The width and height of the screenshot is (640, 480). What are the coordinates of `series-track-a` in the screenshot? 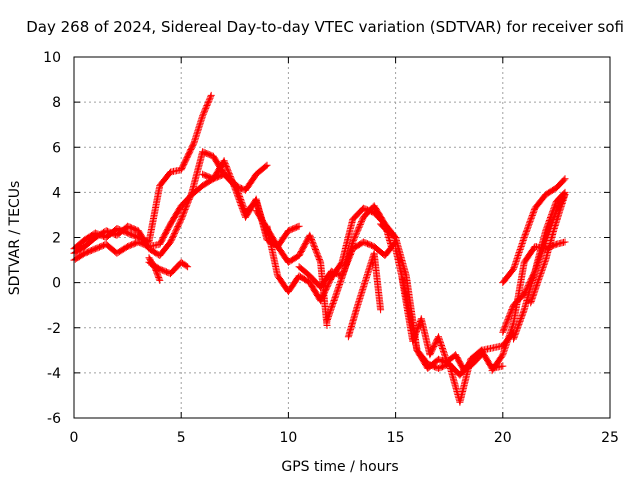 It's located at (142, 172).